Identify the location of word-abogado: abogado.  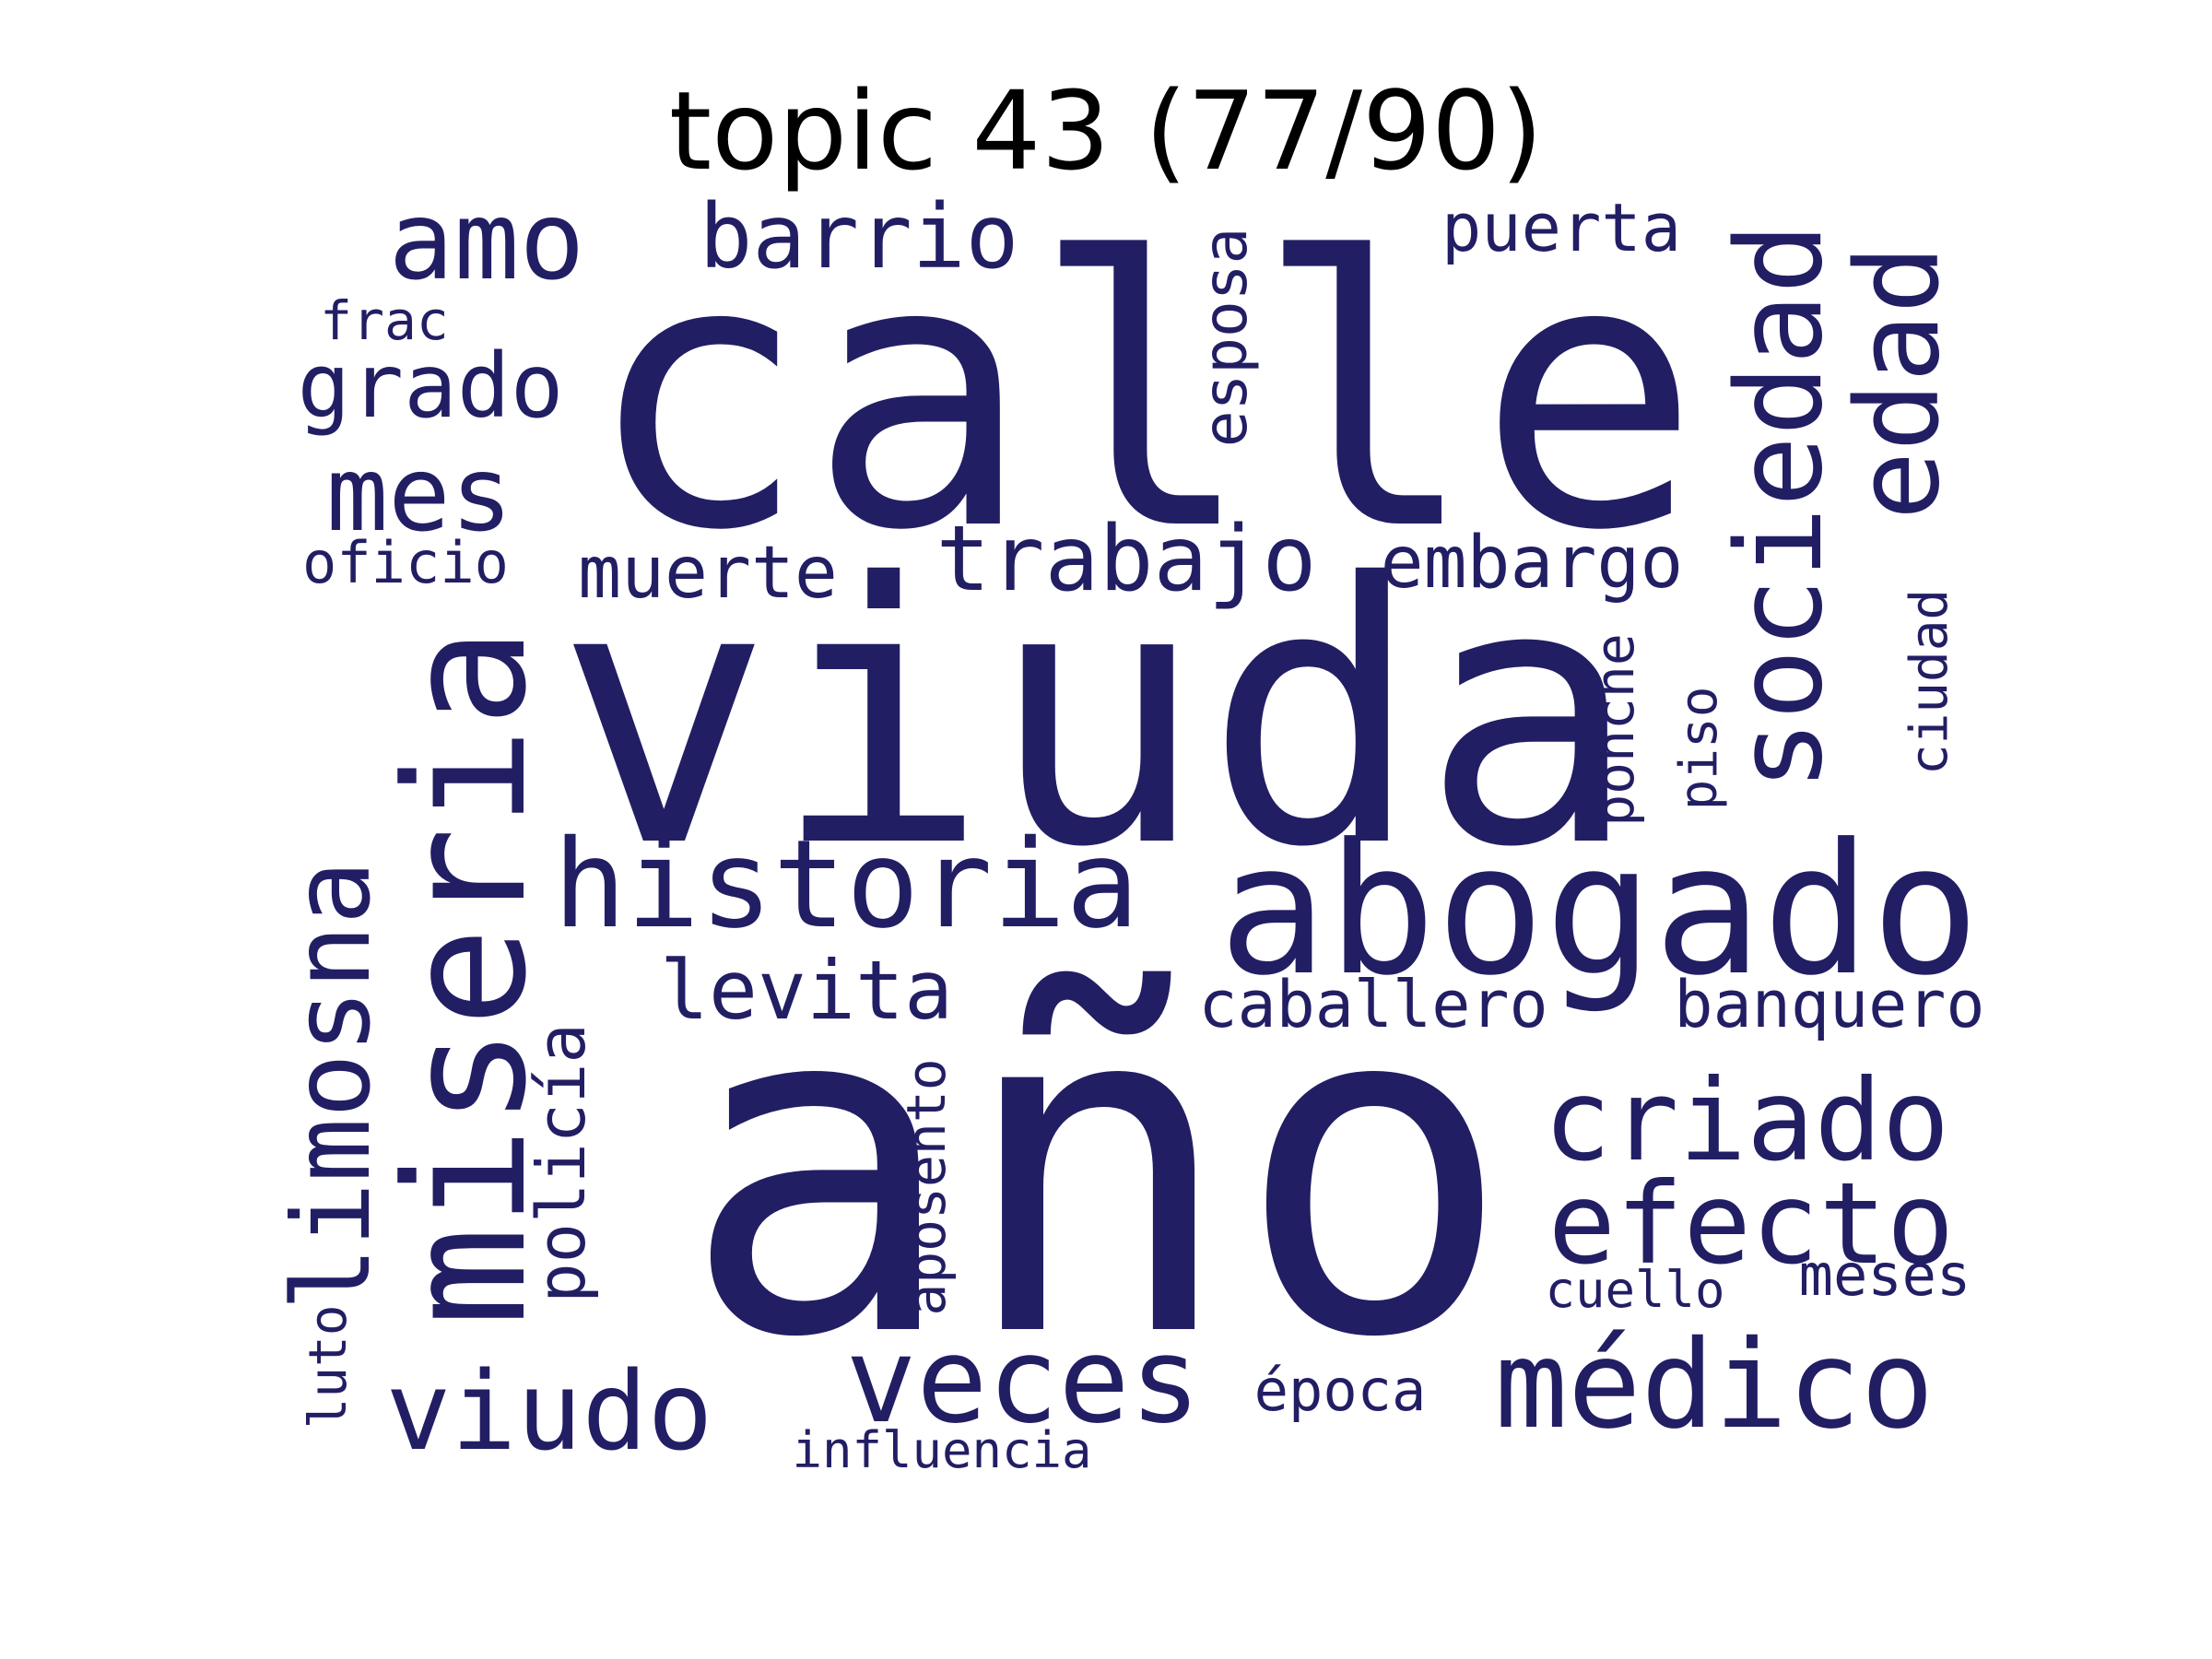
(1599, 911).